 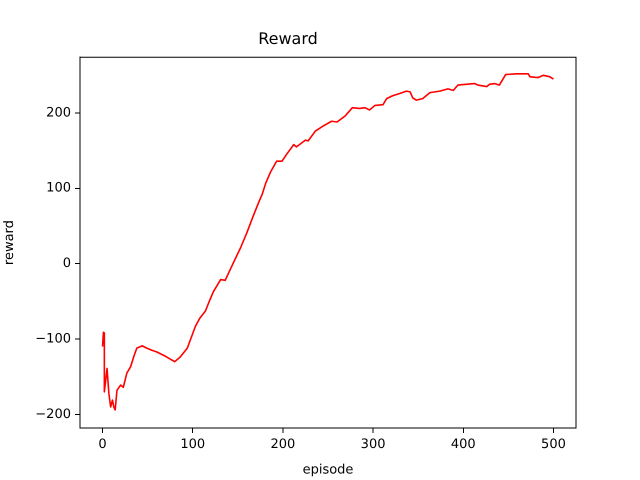 What do you see at coordinates (102, 444) in the screenshot?
I see `x-tick-label: 0` at bounding box center [102, 444].